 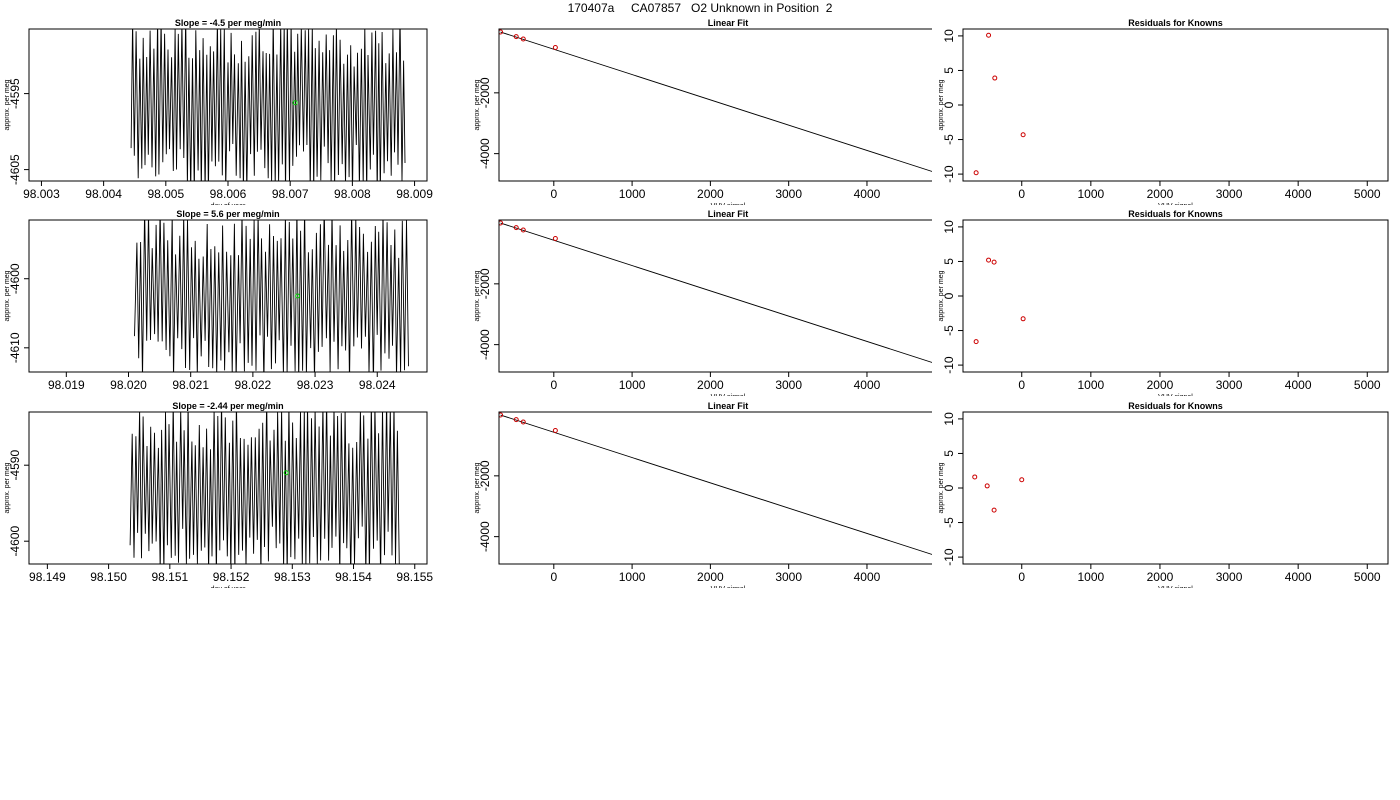 What do you see at coordinates (290, 194) in the screenshot?
I see `x-tick-label: 98.007` at bounding box center [290, 194].